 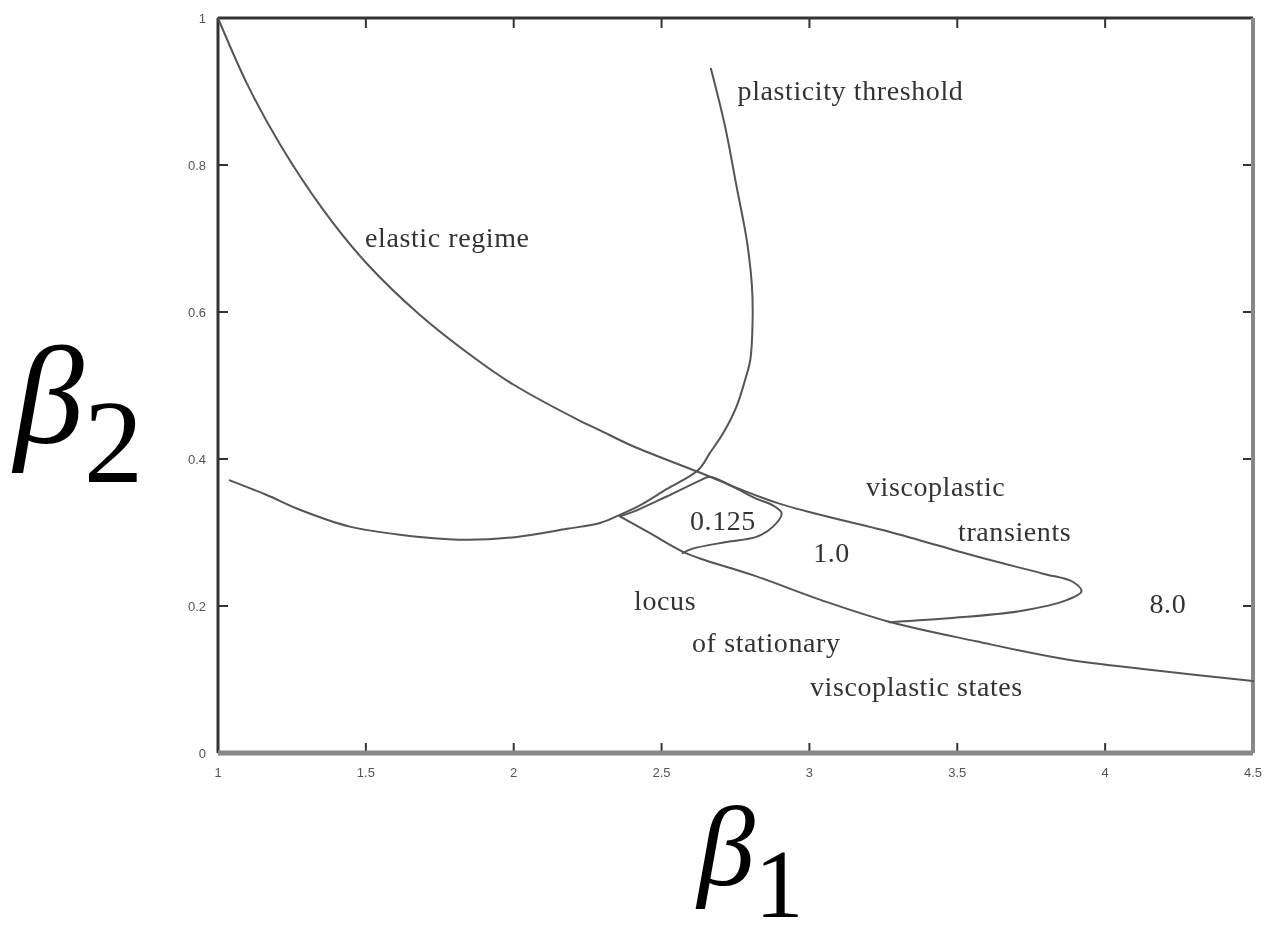 What do you see at coordinates (831, 552) in the screenshot?
I see `annotation: 1.0` at bounding box center [831, 552].